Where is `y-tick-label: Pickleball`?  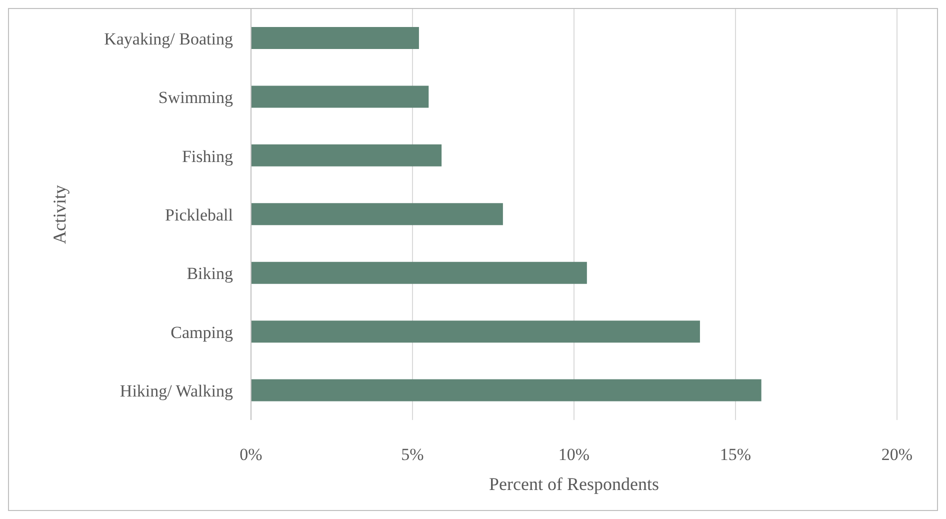
y-tick-label: Pickleball is located at coordinates (199, 215).